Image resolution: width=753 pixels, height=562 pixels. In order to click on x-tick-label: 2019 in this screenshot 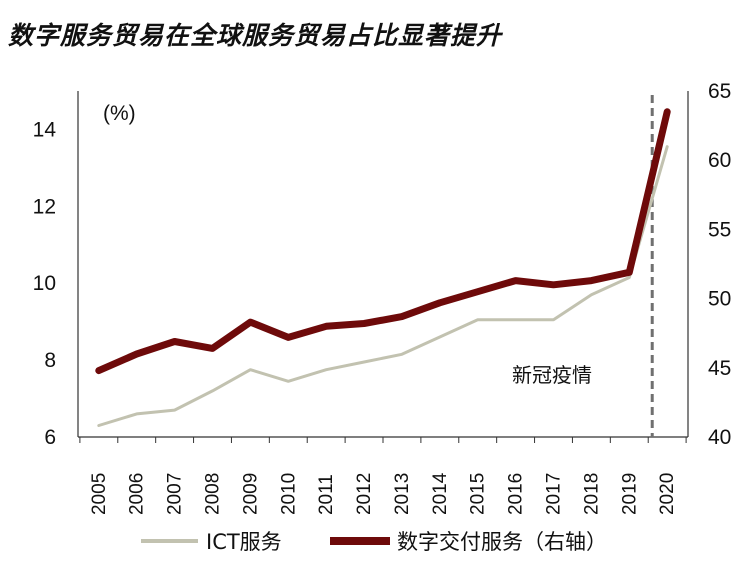, I will do `click(629, 494)`.